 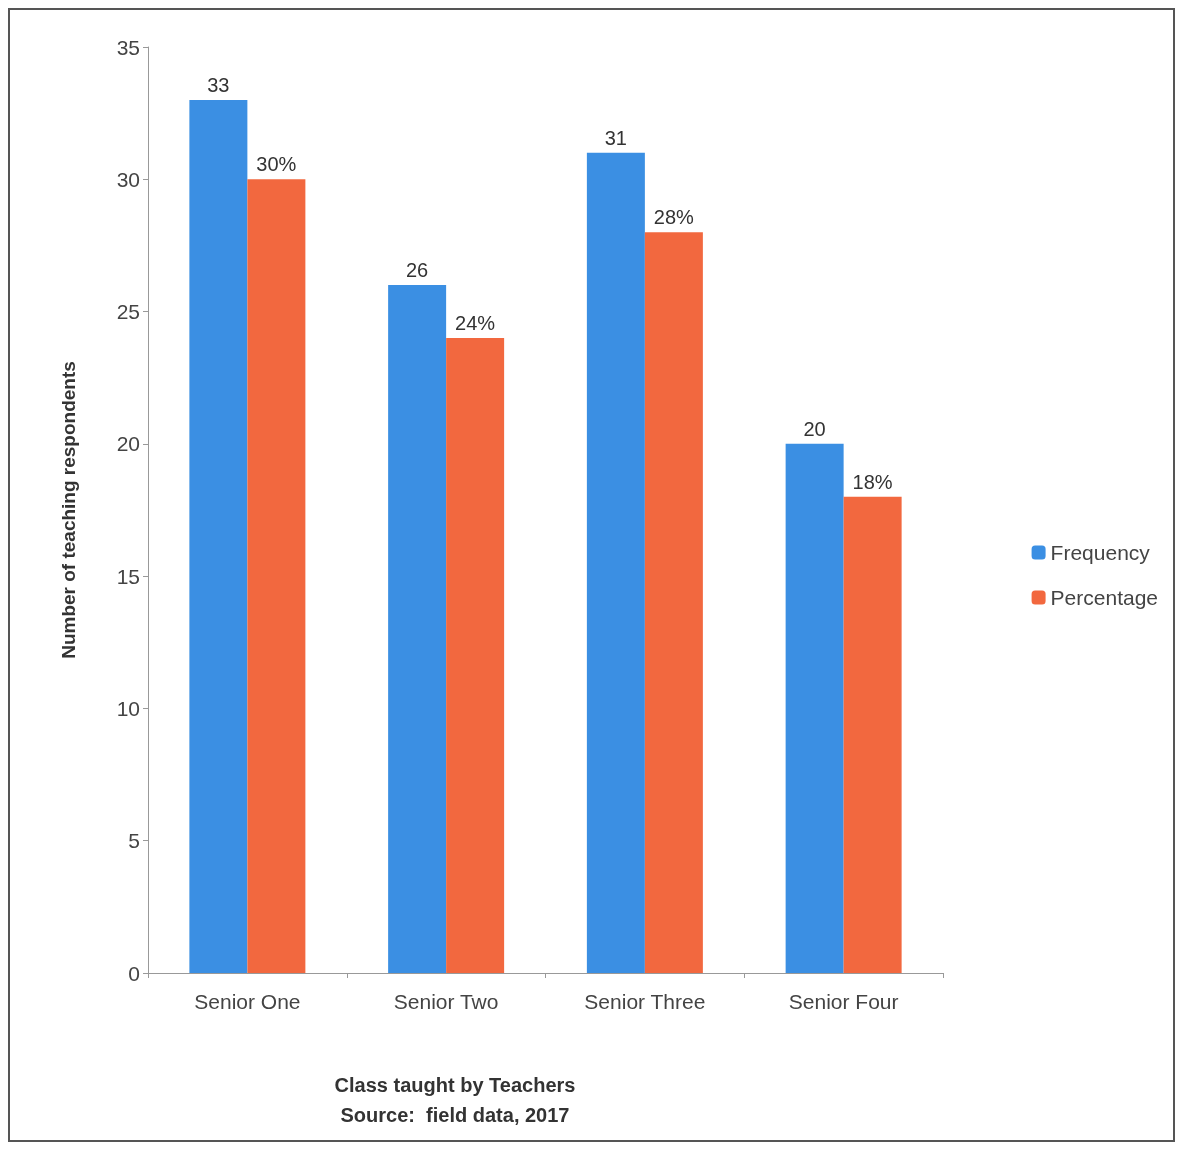 What do you see at coordinates (128, 179) in the screenshot?
I see `y-tick-label: 30` at bounding box center [128, 179].